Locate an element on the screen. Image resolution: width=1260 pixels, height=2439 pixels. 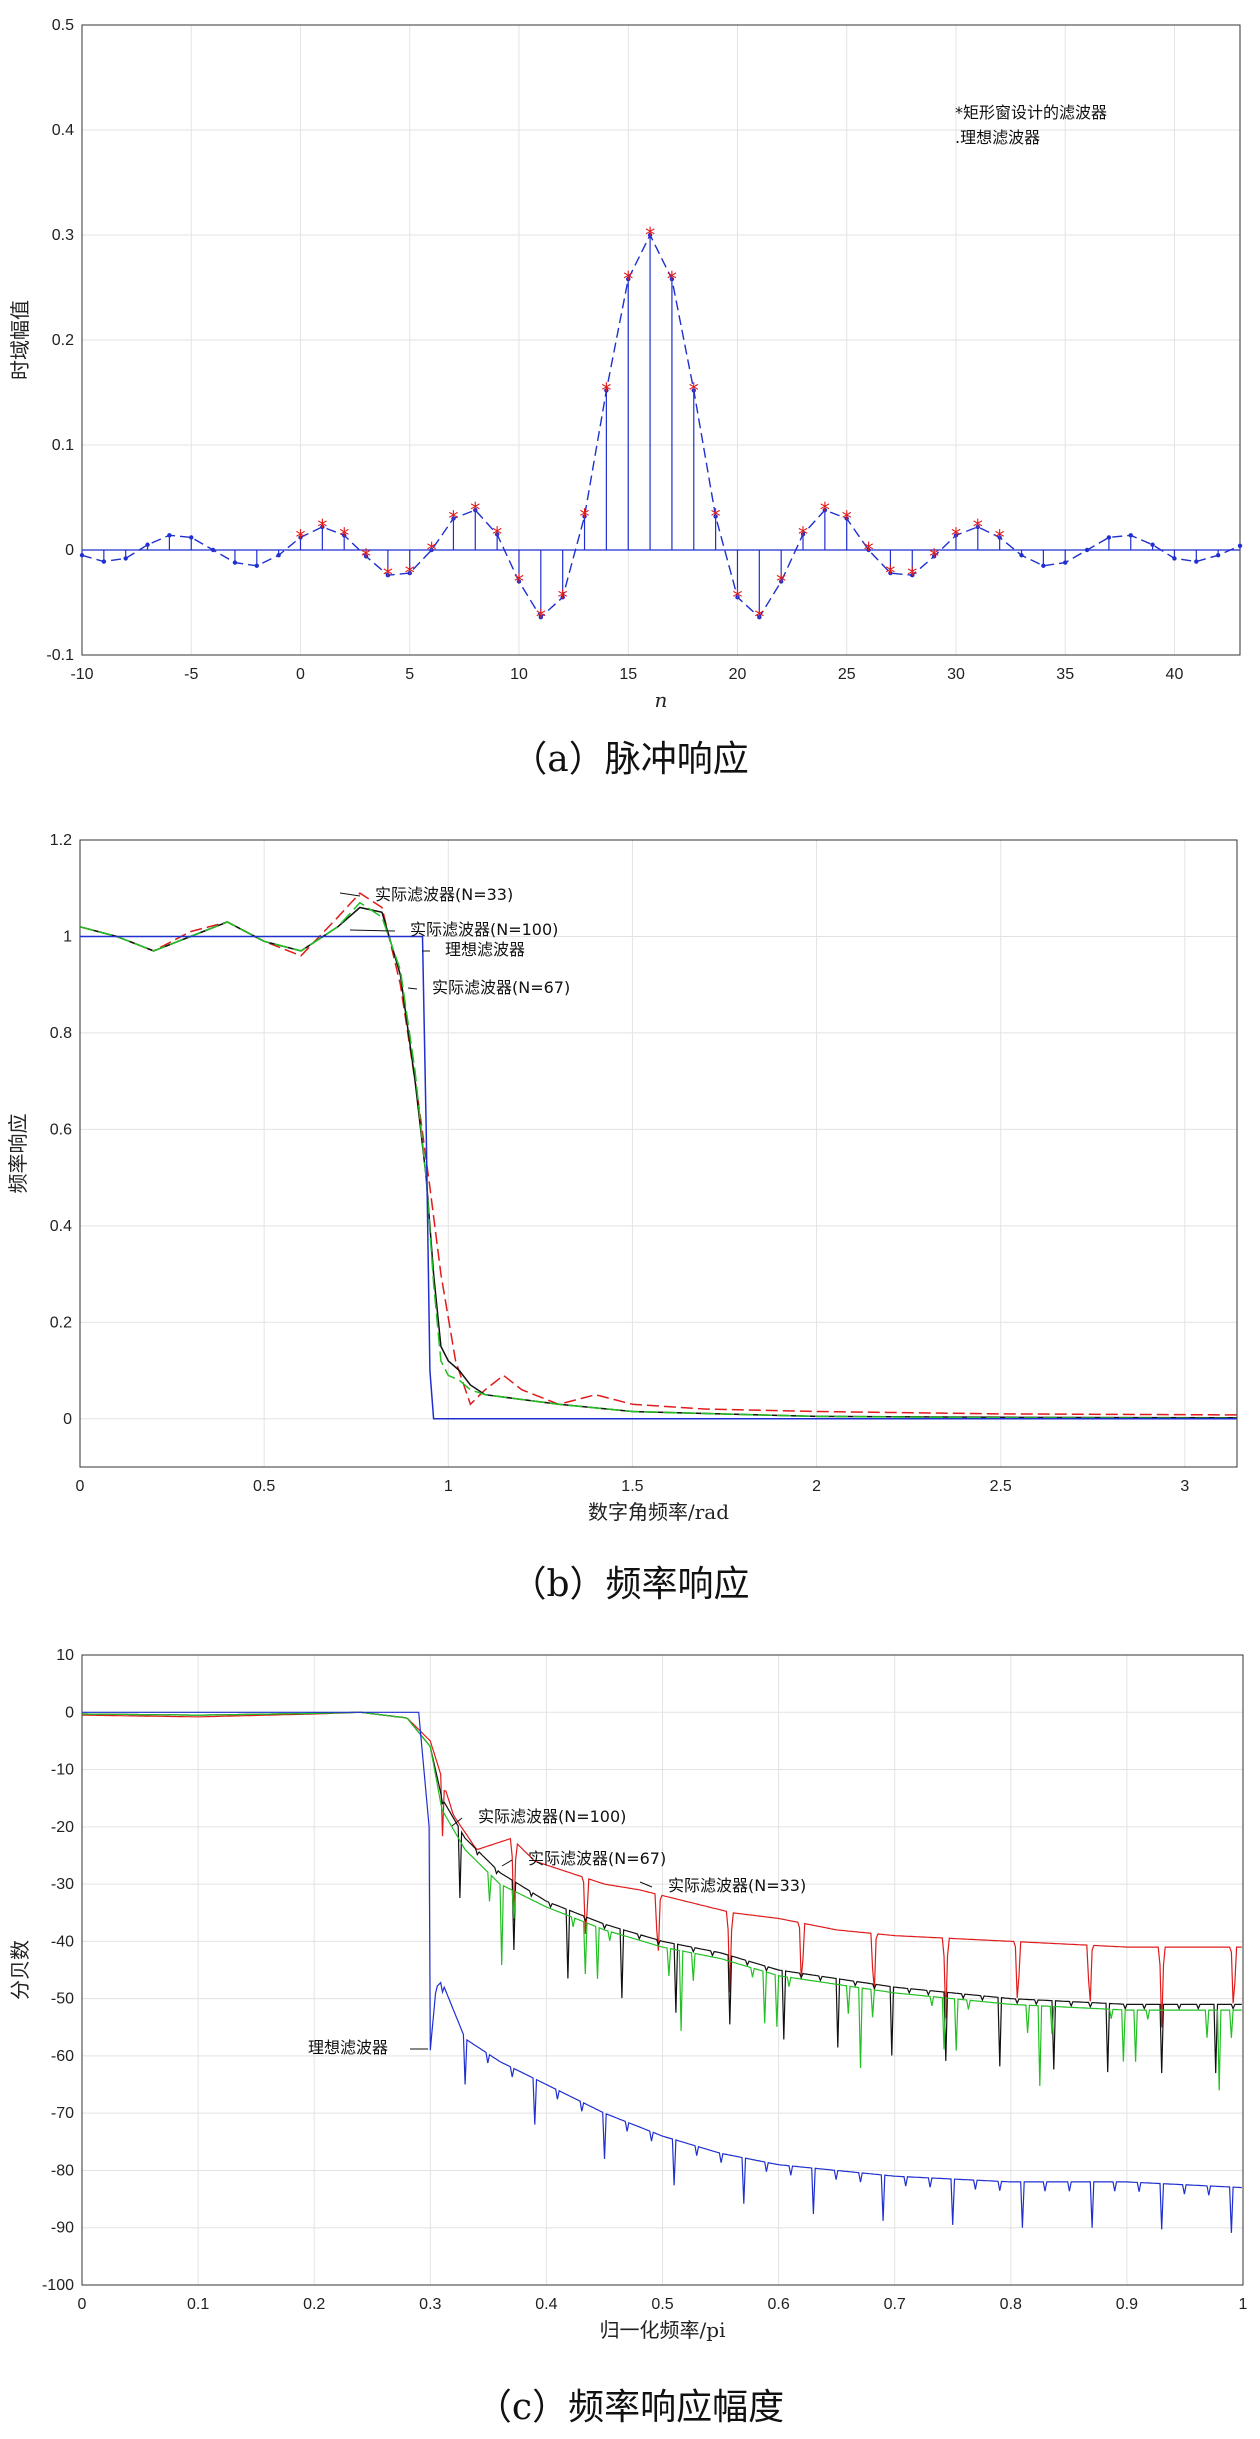
y-tick-label: 0.6 is located at coordinates (61, 1129).